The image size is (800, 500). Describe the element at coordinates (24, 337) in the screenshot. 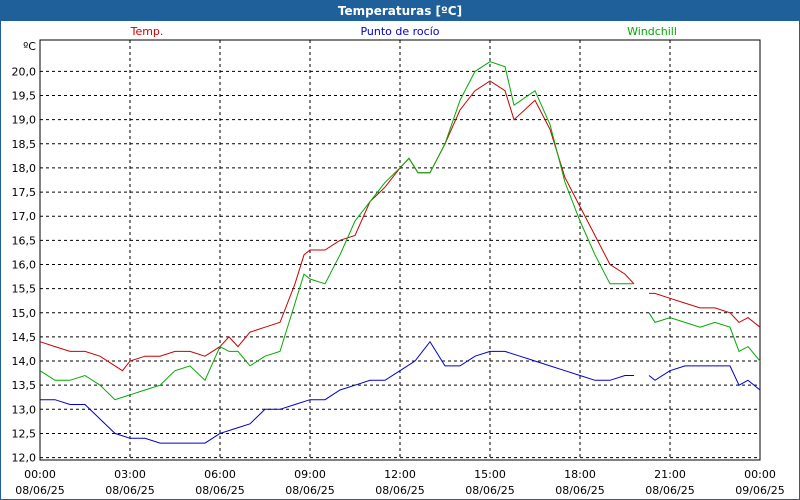

I see `y-tick-label: 14,5` at that location.